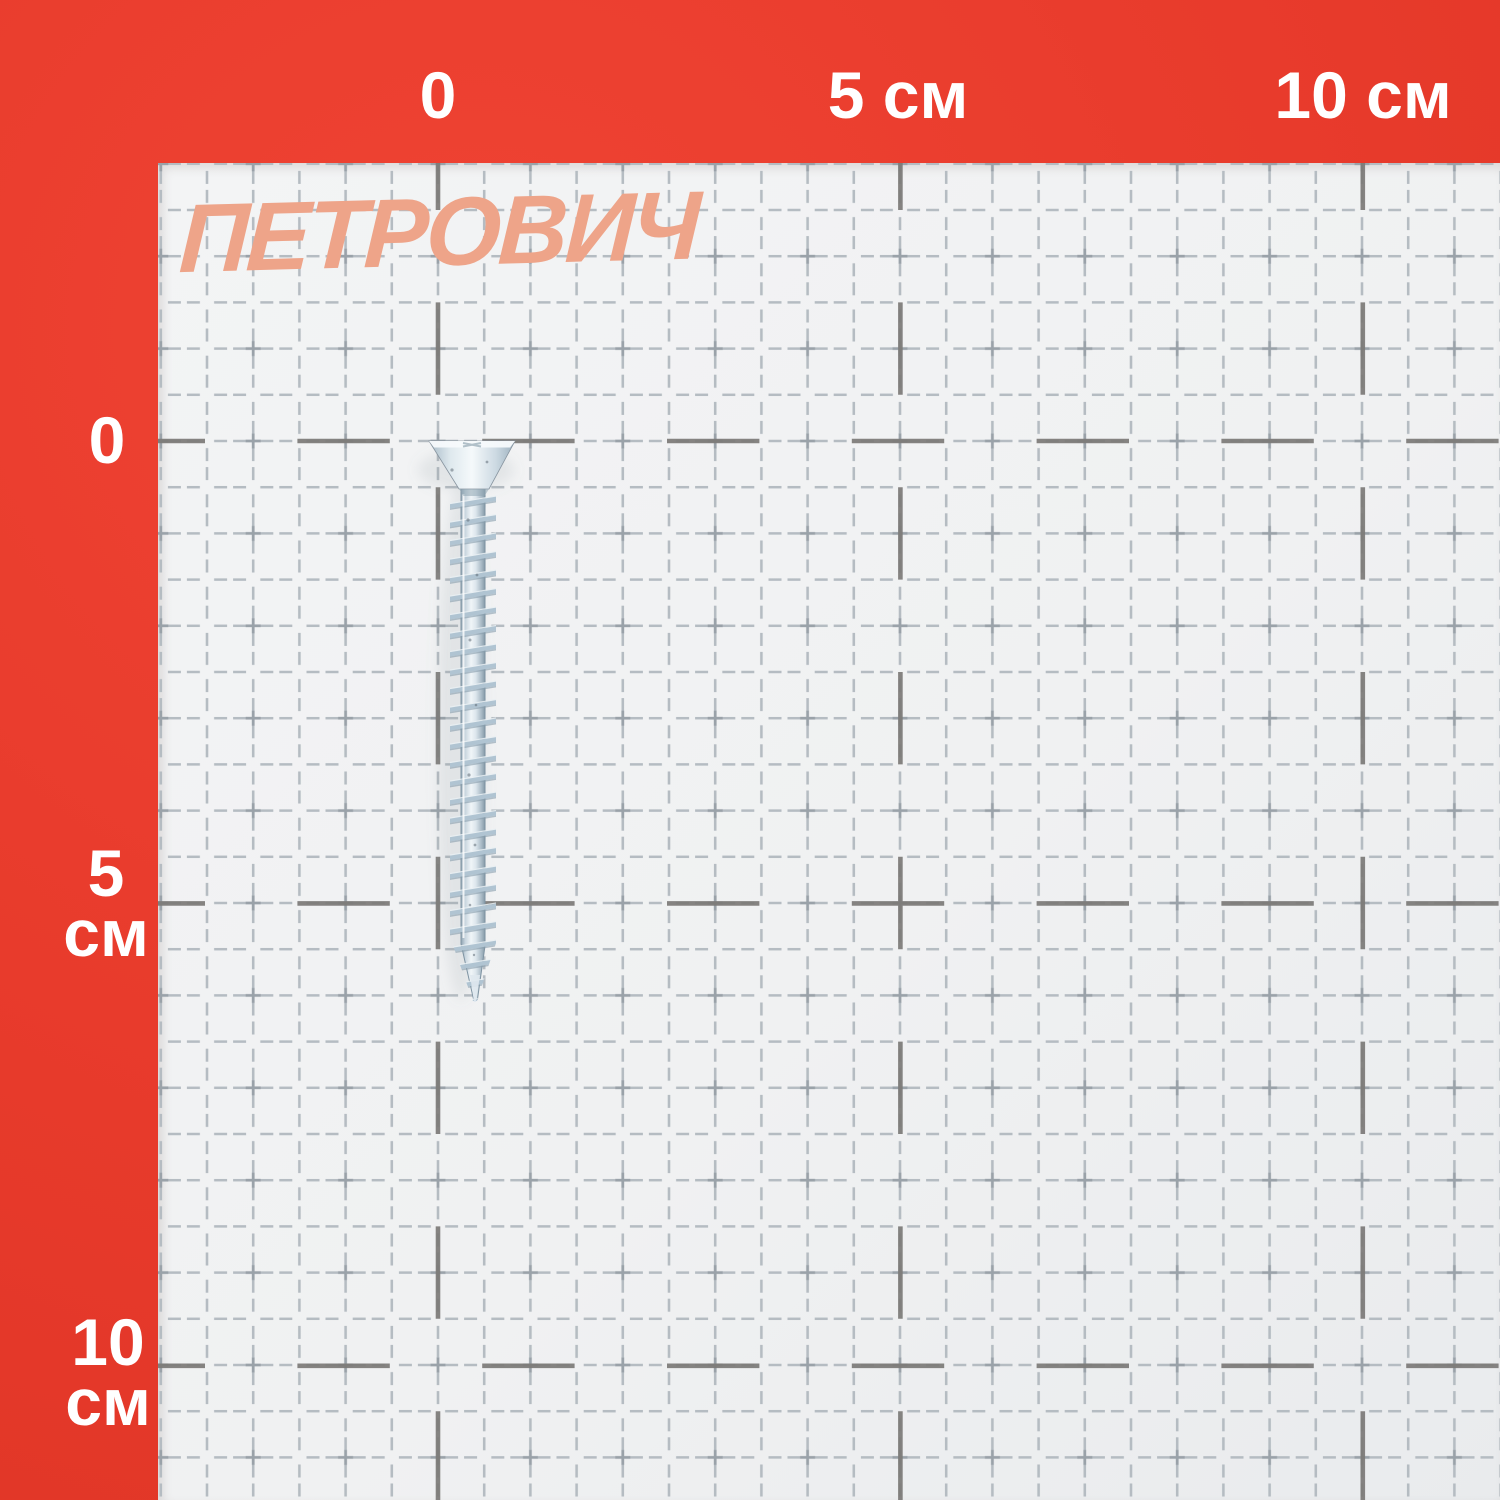 The height and width of the screenshot is (1500, 1500). What do you see at coordinates (472, 468) in the screenshot?
I see `screw-head` at bounding box center [472, 468].